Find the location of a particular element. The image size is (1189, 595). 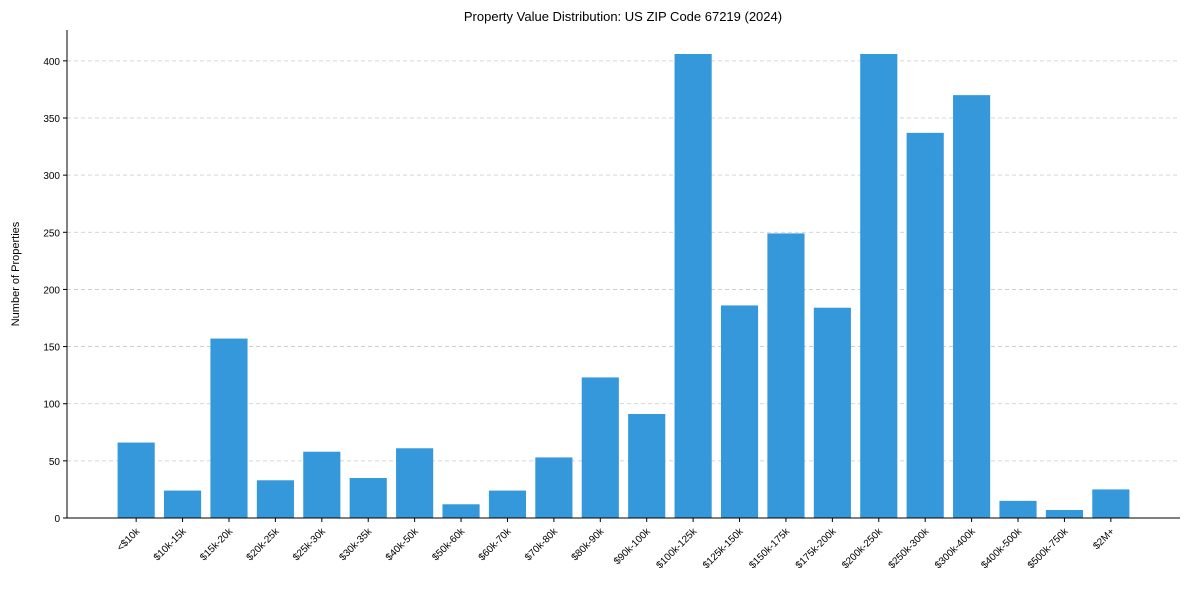

x-tick-label: $90k-100k is located at coordinates (633, 547).